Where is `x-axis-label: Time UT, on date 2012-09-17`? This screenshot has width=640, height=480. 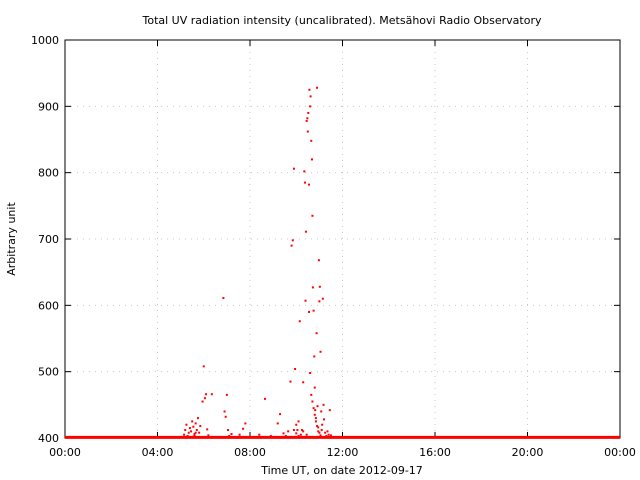
x-axis-label: Time UT, on date 2012-09-17 is located at coordinates (341, 470).